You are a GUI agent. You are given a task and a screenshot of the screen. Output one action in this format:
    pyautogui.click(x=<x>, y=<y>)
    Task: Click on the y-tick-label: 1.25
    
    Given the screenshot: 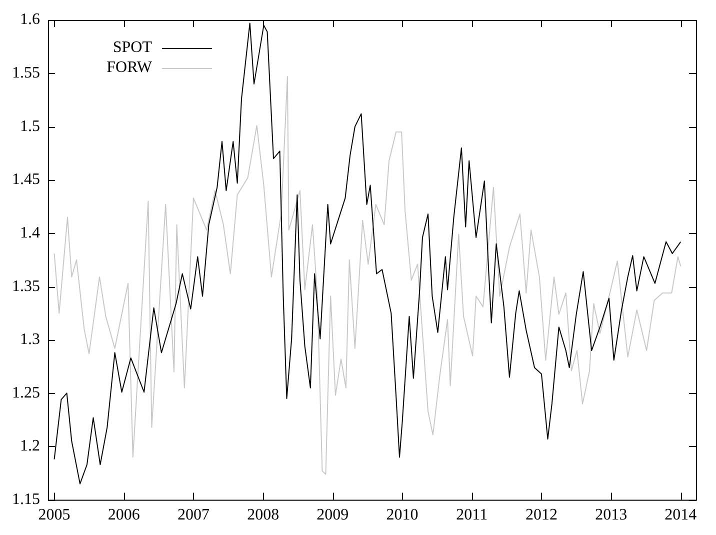 What is the action you would take?
    pyautogui.click(x=26, y=393)
    